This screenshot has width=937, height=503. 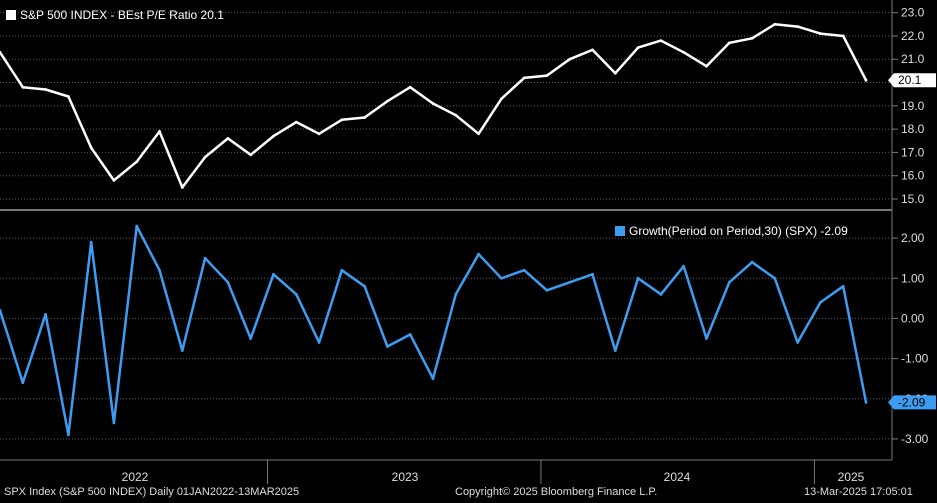 I want to click on pe-last-value-marker, so click(x=912, y=80).